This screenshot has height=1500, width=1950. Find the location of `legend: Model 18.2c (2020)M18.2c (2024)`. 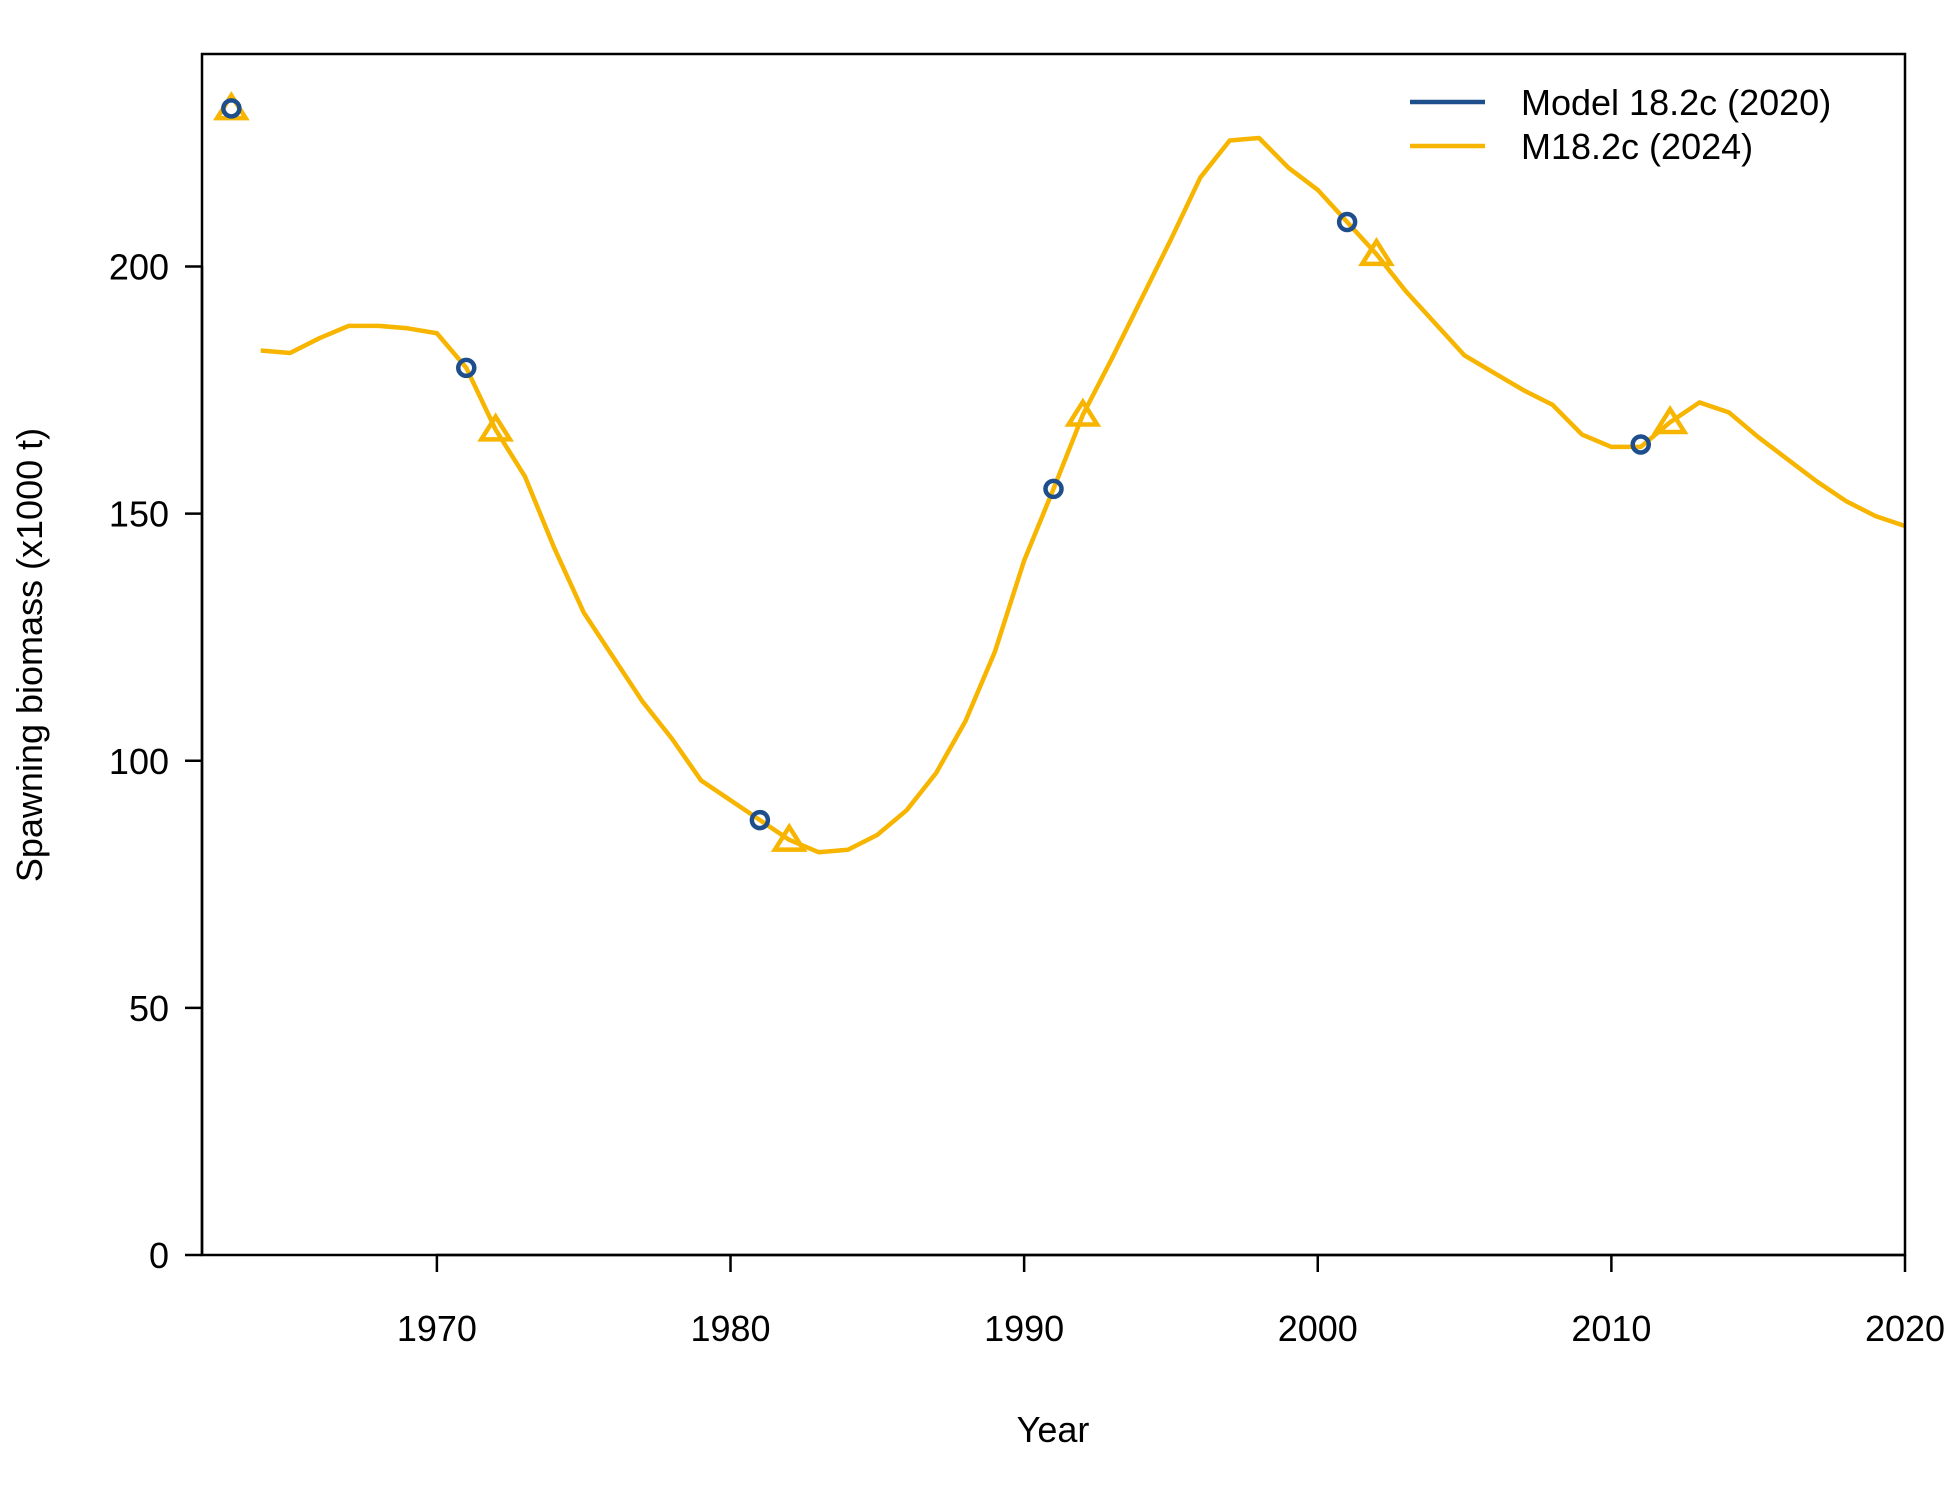

legend: Model 18.2c (2020)M18.2c (2024) is located at coordinates (1620, 124).